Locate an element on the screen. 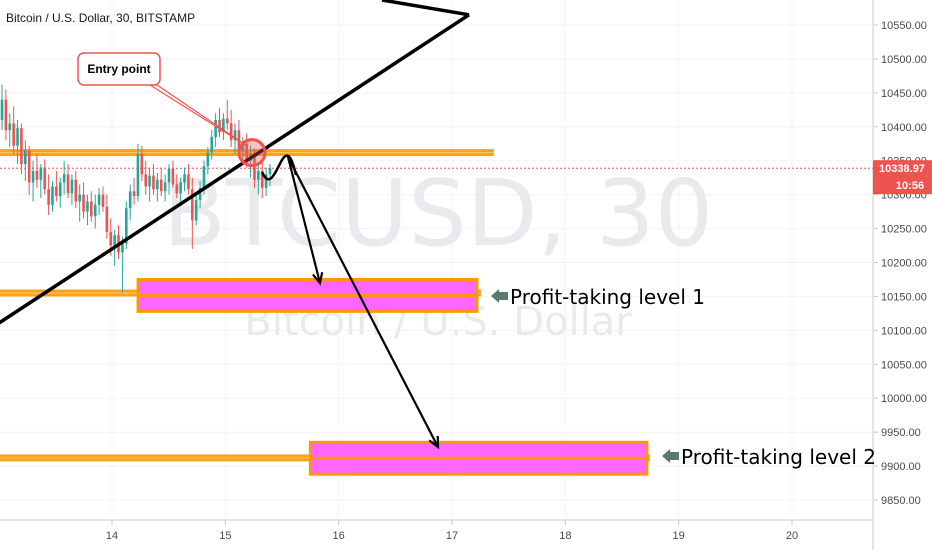 The image size is (932, 550). watermark-ticker: BTCUSD, 30 is located at coordinates (438, 213).